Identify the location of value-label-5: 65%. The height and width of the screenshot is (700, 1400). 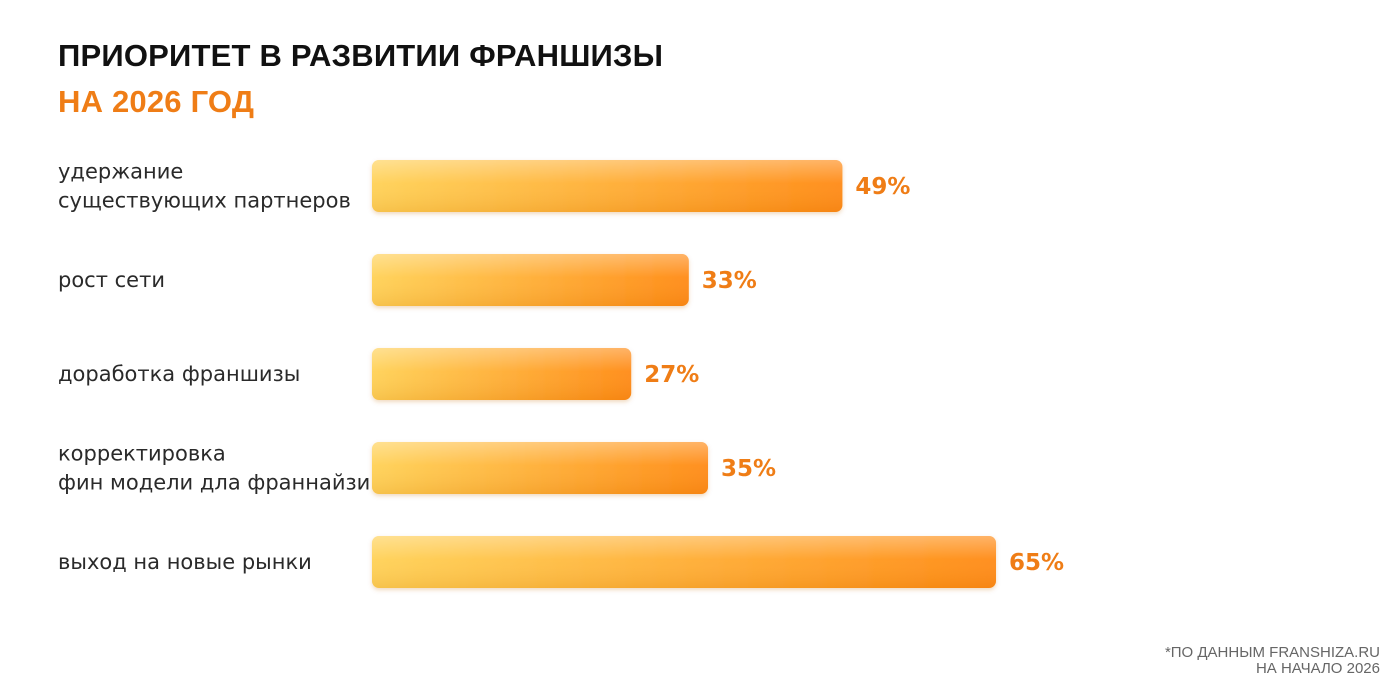
(1036, 563).